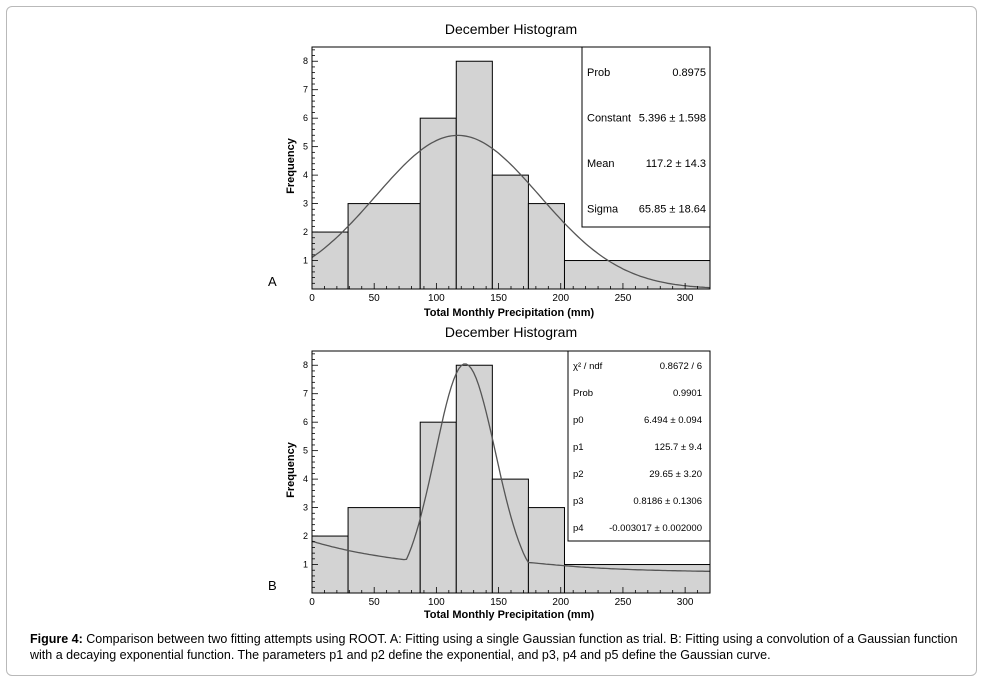 This screenshot has width=985, height=684. What do you see at coordinates (681, 366) in the screenshot?
I see `stats-value: 0.8672 / 6` at bounding box center [681, 366].